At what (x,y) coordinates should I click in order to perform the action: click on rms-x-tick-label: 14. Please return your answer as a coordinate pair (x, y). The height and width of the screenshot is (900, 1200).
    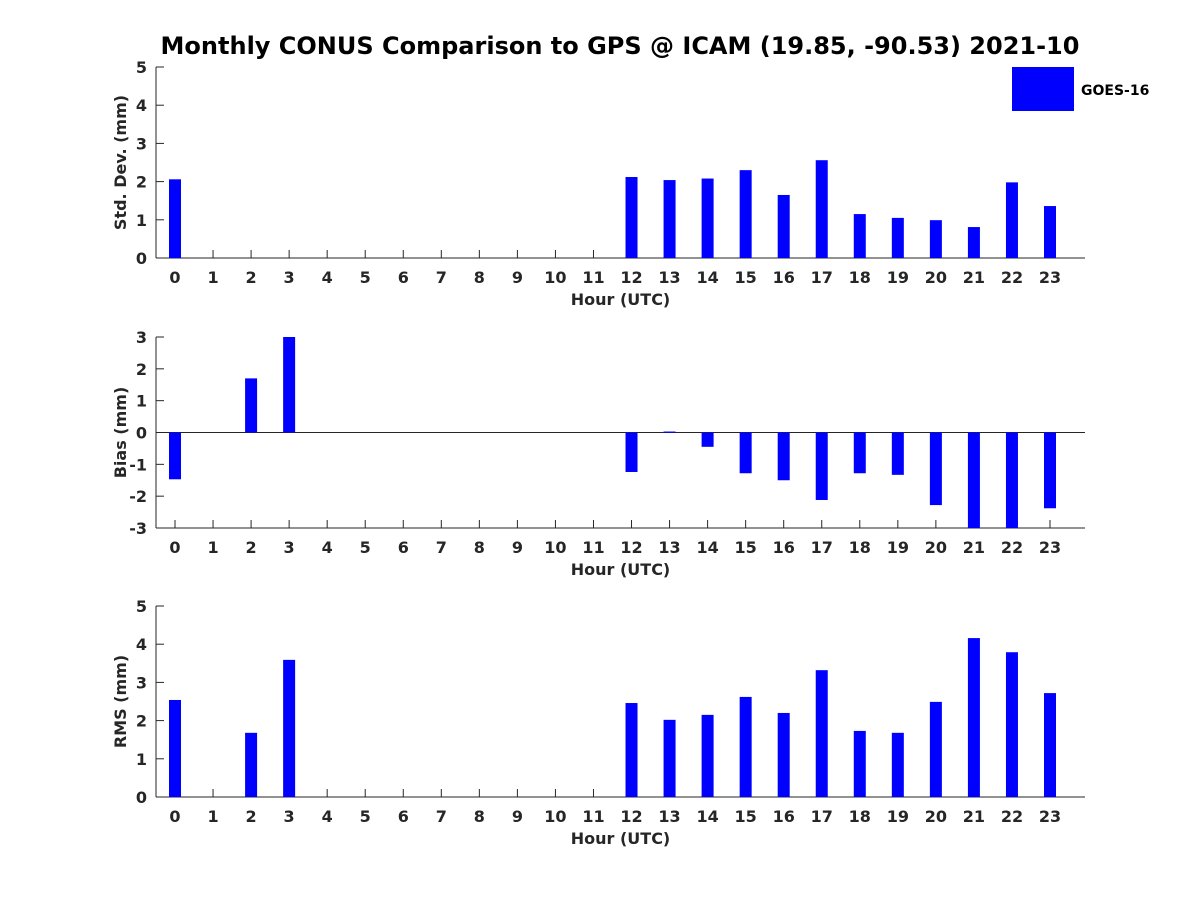
    Looking at the image, I should click on (707, 816).